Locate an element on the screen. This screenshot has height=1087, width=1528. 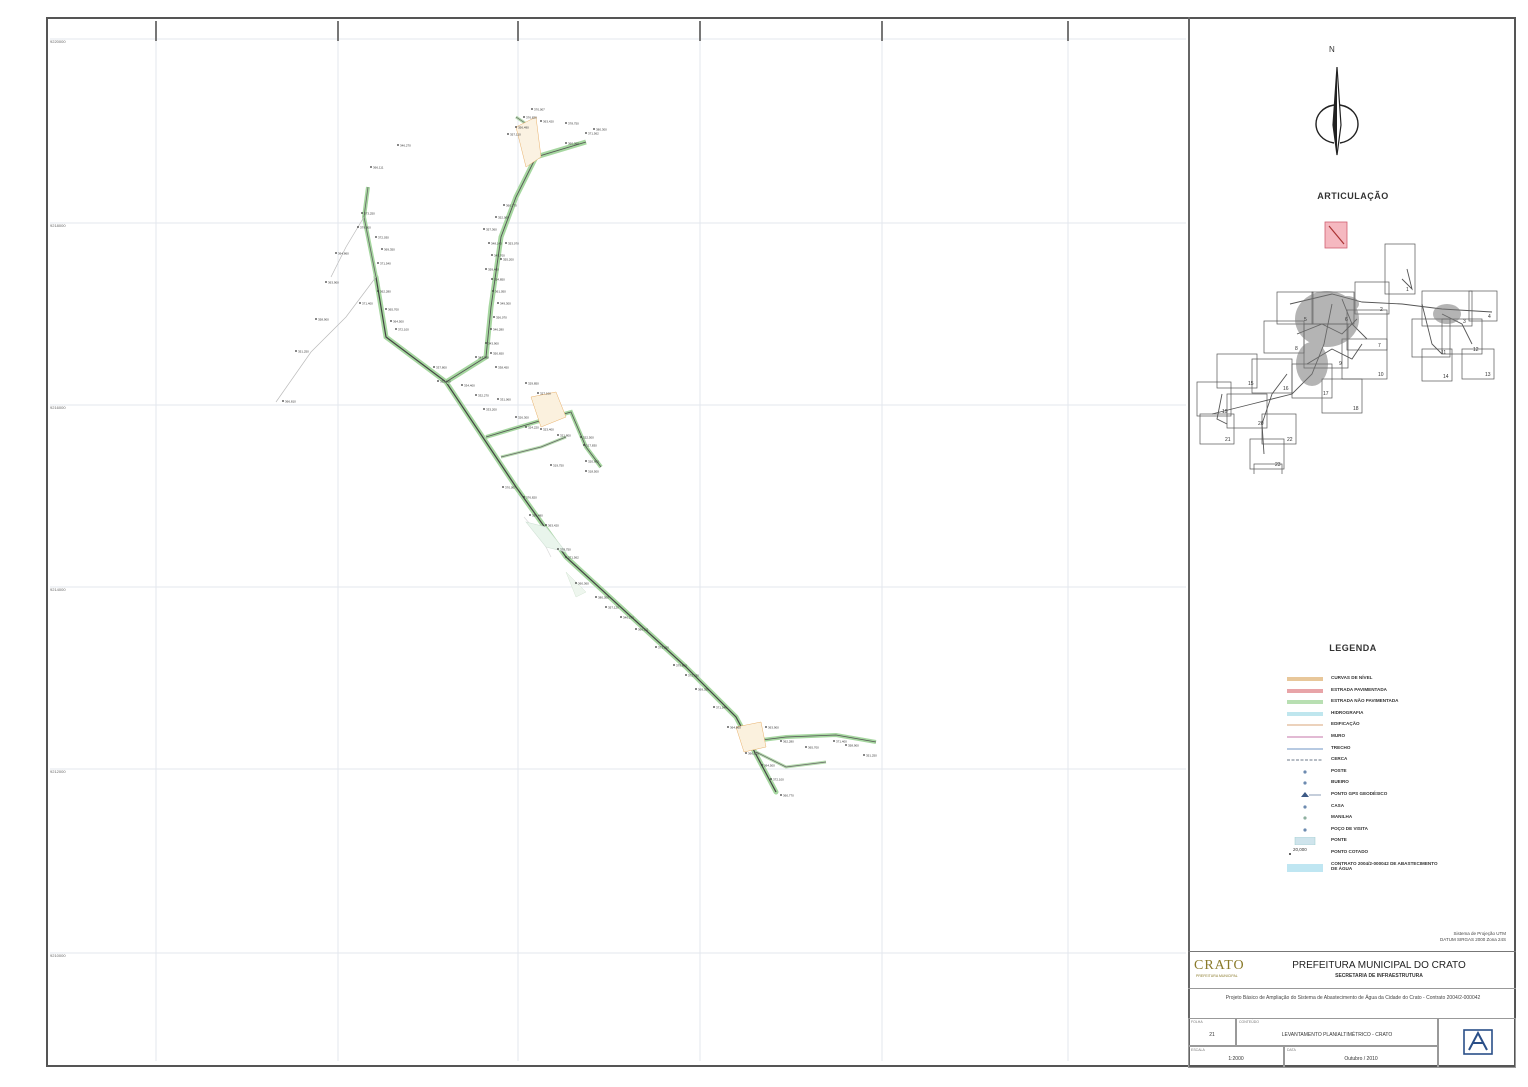
survey-point-label: 326,300 is located at coordinates (523, 418).